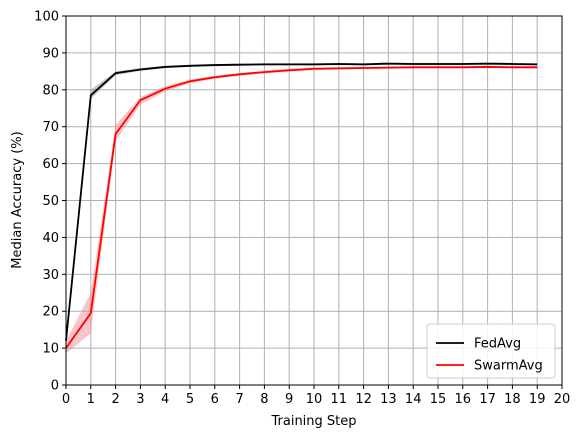  Describe the element at coordinates (17, 199) in the screenshot. I see `y-axis-title: Median Accuracy (%)` at that location.